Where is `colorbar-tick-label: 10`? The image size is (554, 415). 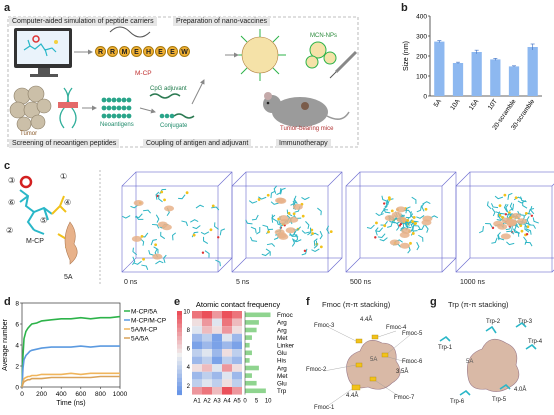 colorbar-tick-label: 10 is located at coordinates (186, 313).